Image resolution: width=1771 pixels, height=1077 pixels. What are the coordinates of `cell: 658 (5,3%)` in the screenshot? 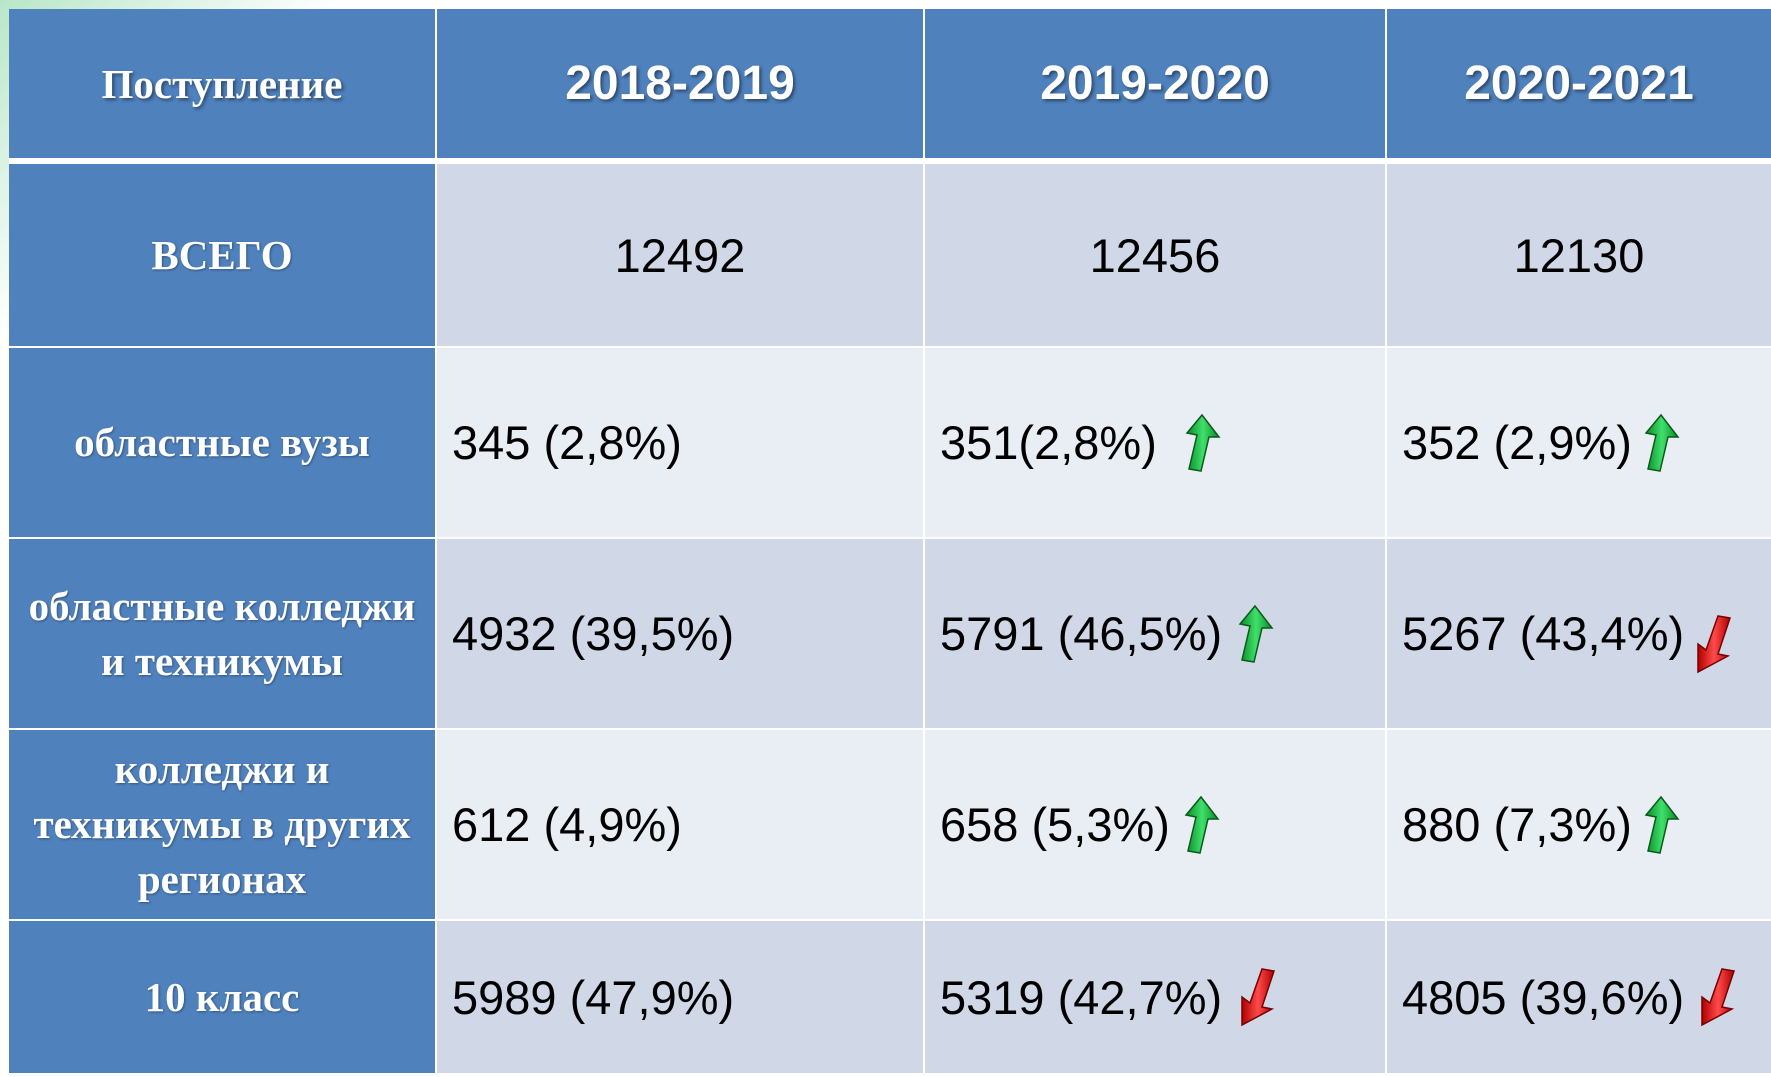 It's located at (1155, 824).